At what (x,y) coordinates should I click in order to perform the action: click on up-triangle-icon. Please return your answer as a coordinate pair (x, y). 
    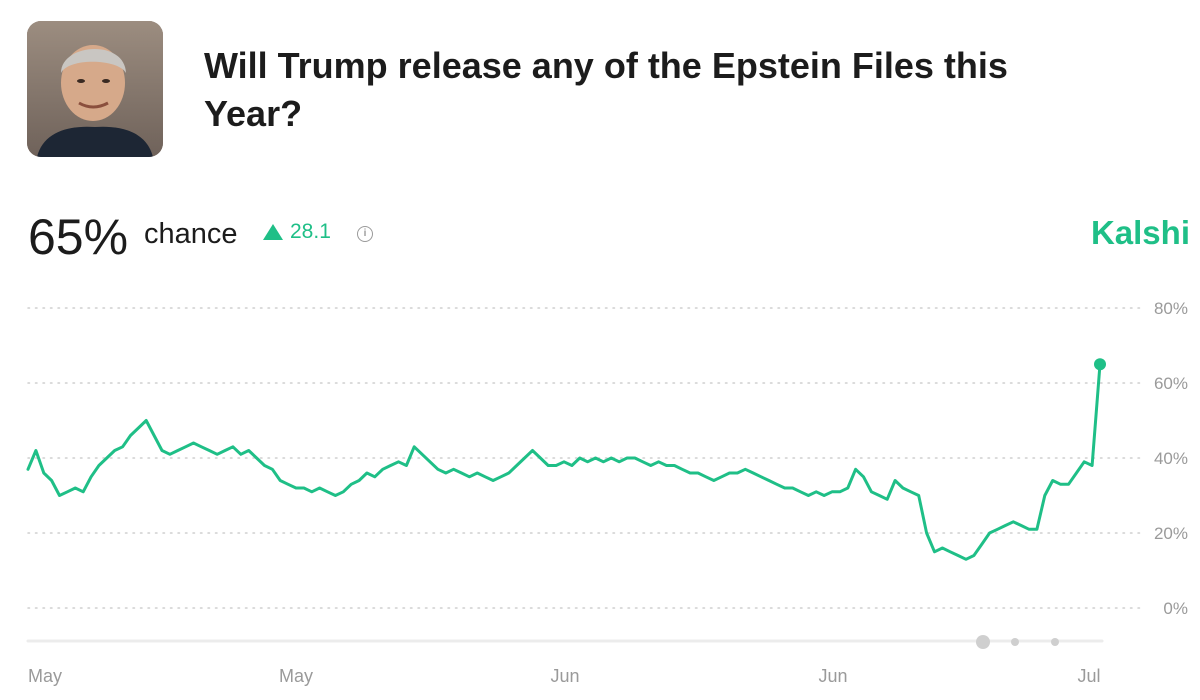
    Looking at the image, I should click on (273, 232).